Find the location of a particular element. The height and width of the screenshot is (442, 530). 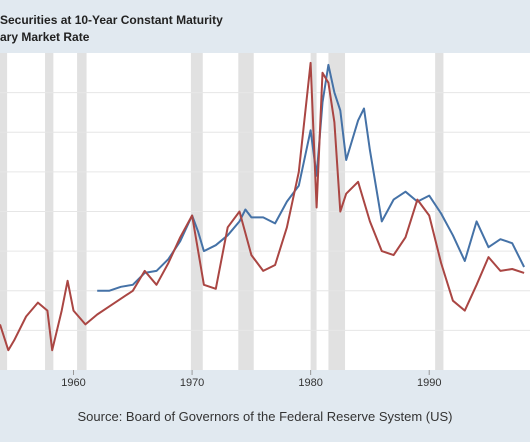

legend-line-2: ary Market Rate is located at coordinates (45, 37).